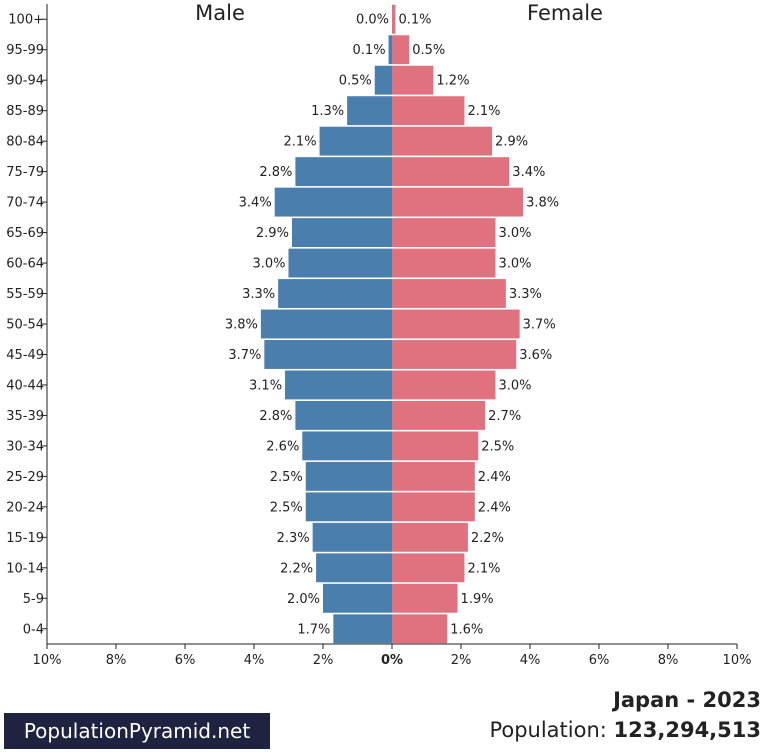  What do you see at coordinates (47, 660) in the screenshot?
I see `x-tick-label-0: 10%` at bounding box center [47, 660].